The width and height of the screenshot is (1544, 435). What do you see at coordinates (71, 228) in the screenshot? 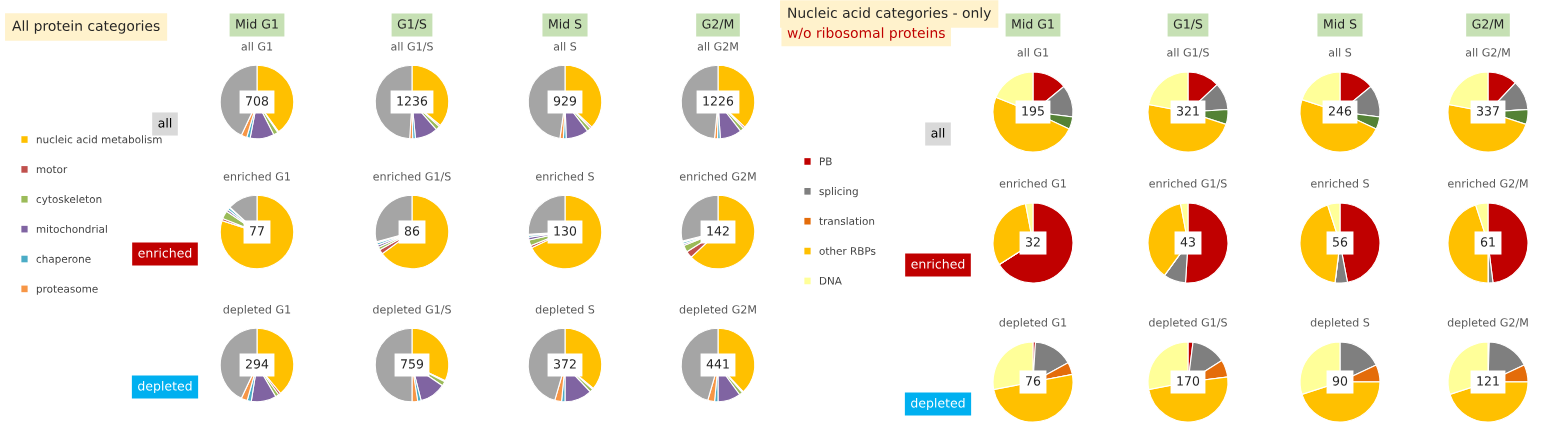
I see `legend-label: mitochondrial` at bounding box center [71, 228].